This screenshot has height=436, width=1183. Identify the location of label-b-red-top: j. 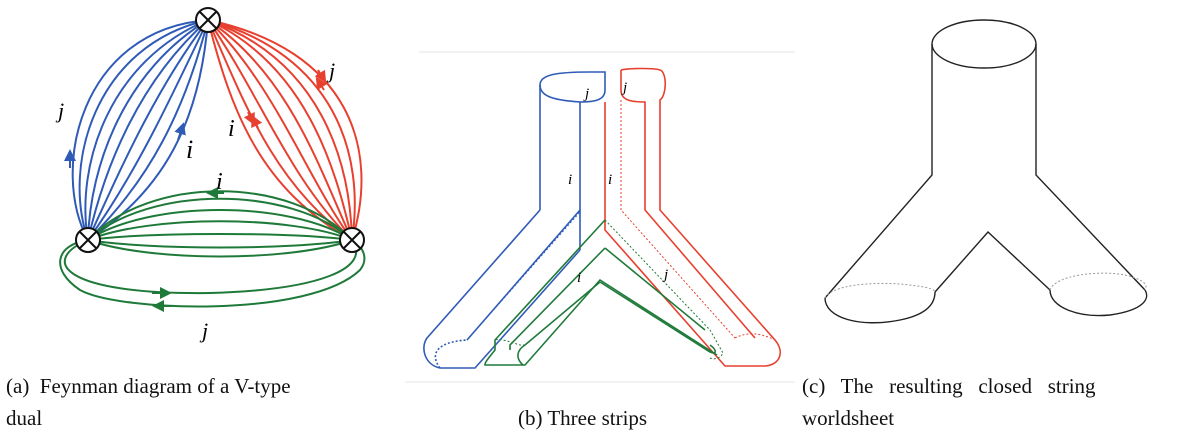
(624, 88).